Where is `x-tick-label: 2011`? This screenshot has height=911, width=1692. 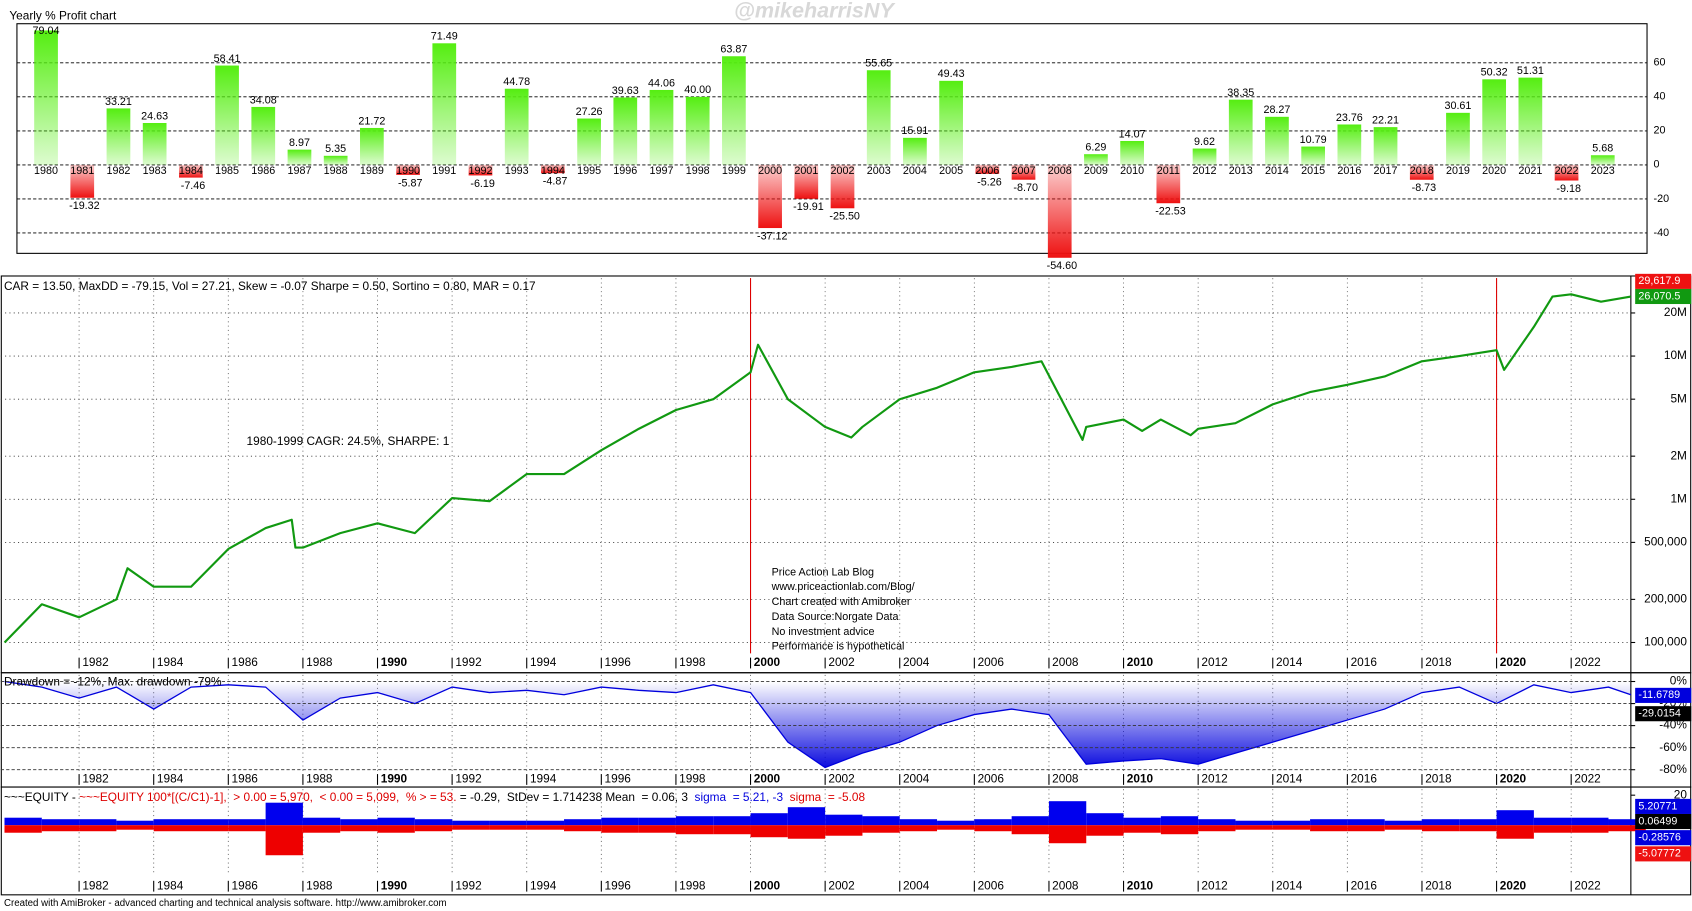
x-tick-label: 2011 is located at coordinates (1168, 171).